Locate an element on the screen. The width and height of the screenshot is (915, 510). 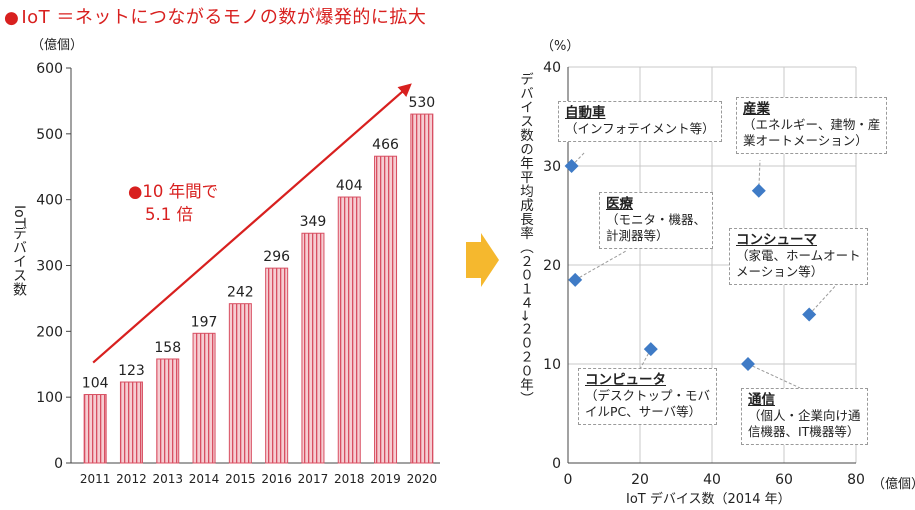
growth-annotation-line1: ●10 年間で is located at coordinates (173, 191).